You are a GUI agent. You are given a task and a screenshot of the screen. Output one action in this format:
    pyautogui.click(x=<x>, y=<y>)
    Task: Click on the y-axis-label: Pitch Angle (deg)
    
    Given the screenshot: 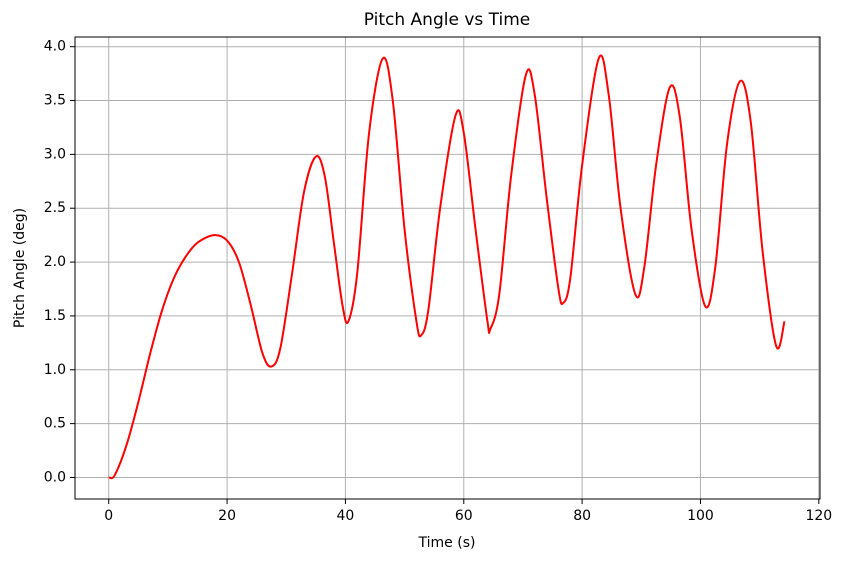 What is the action you would take?
    pyautogui.click(x=20, y=268)
    